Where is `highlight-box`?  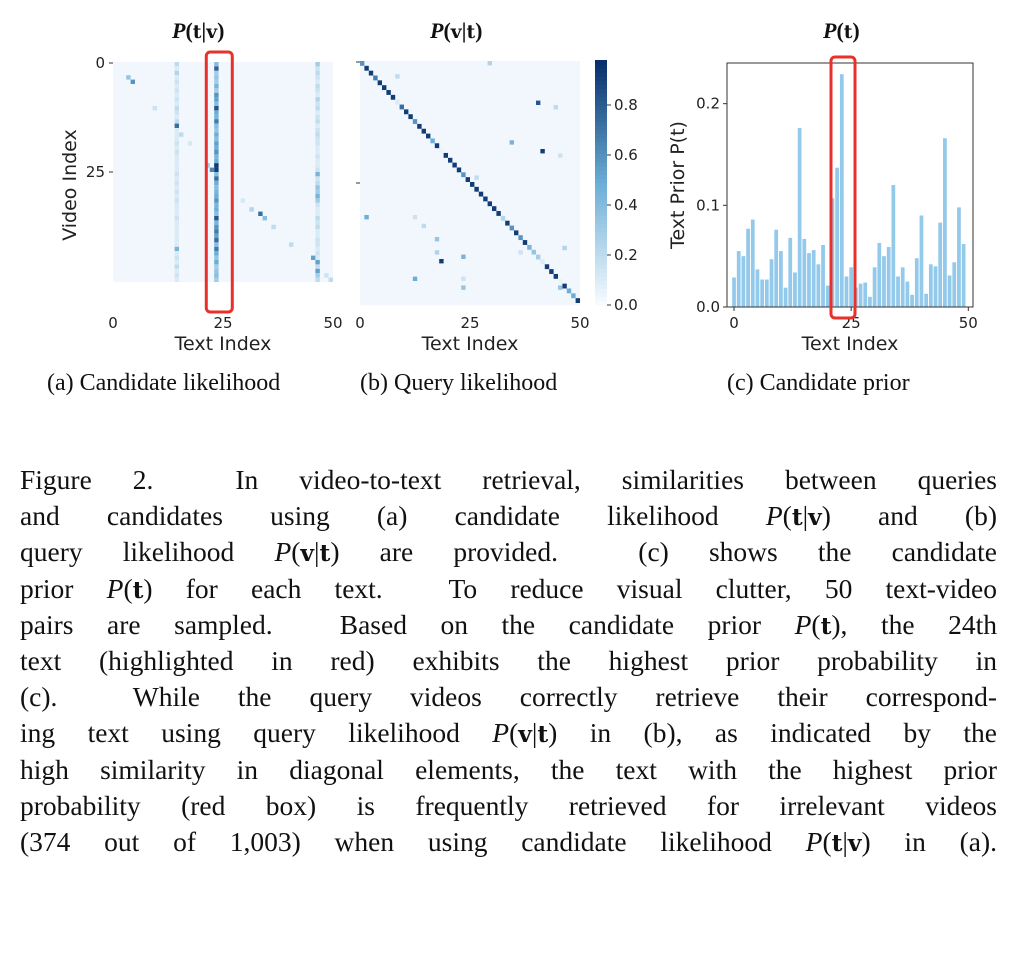
highlight-box is located at coordinates (843, 187).